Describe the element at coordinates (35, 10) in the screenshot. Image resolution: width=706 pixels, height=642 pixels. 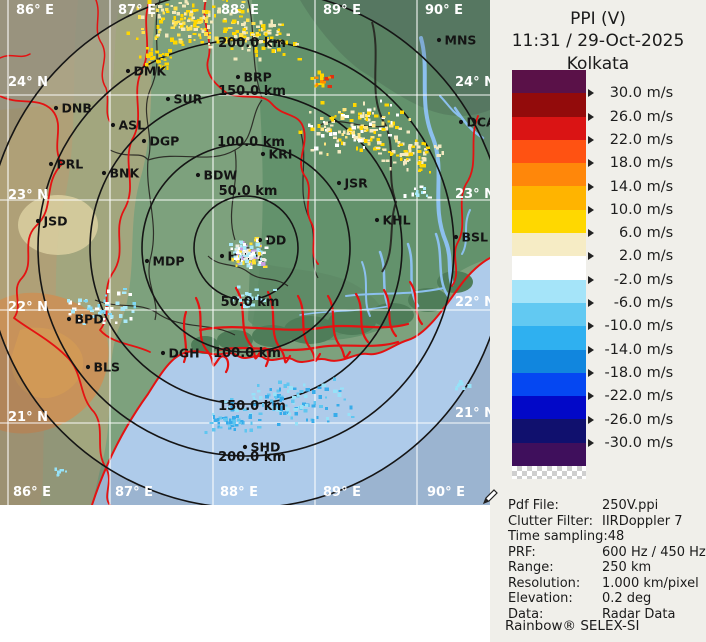
I see `longitude-label: 86° E` at that location.